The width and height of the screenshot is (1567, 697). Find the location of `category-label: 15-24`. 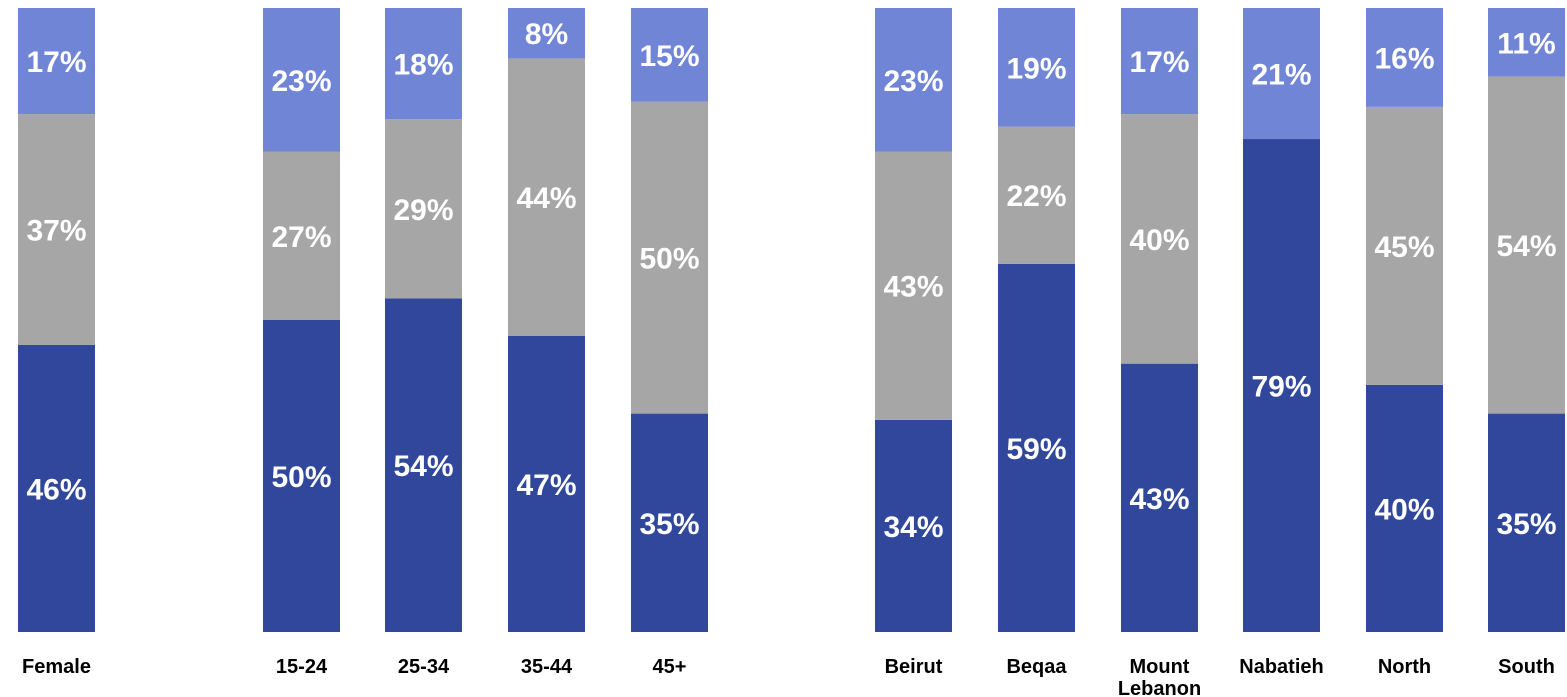

category-label: 15-24 is located at coordinates (302, 667).